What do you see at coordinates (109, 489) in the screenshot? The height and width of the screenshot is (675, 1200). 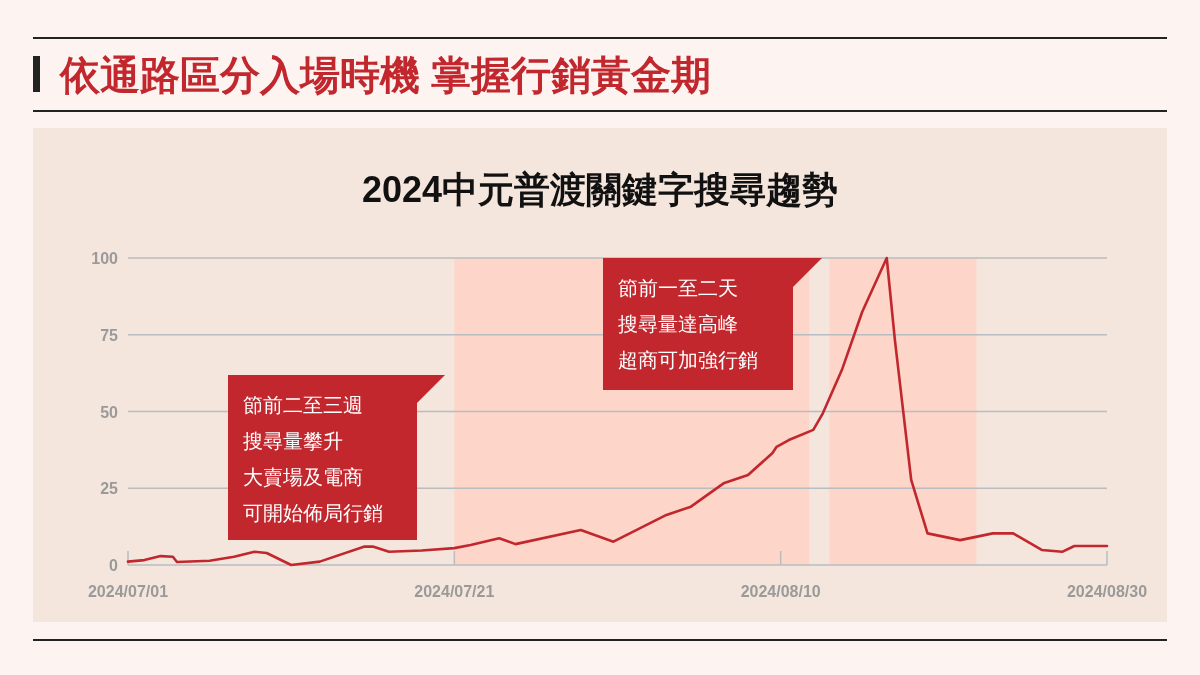 I see `y-tick-label: 25` at bounding box center [109, 489].